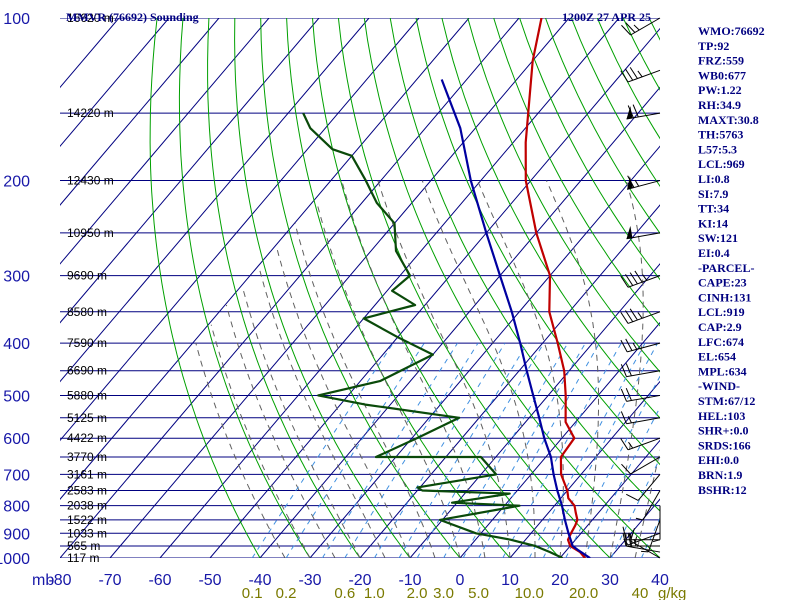  What do you see at coordinates (672, 592) in the screenshot?
I see `mixing-ratio-unit-label: g/kg` at bounding box center [672, 592].